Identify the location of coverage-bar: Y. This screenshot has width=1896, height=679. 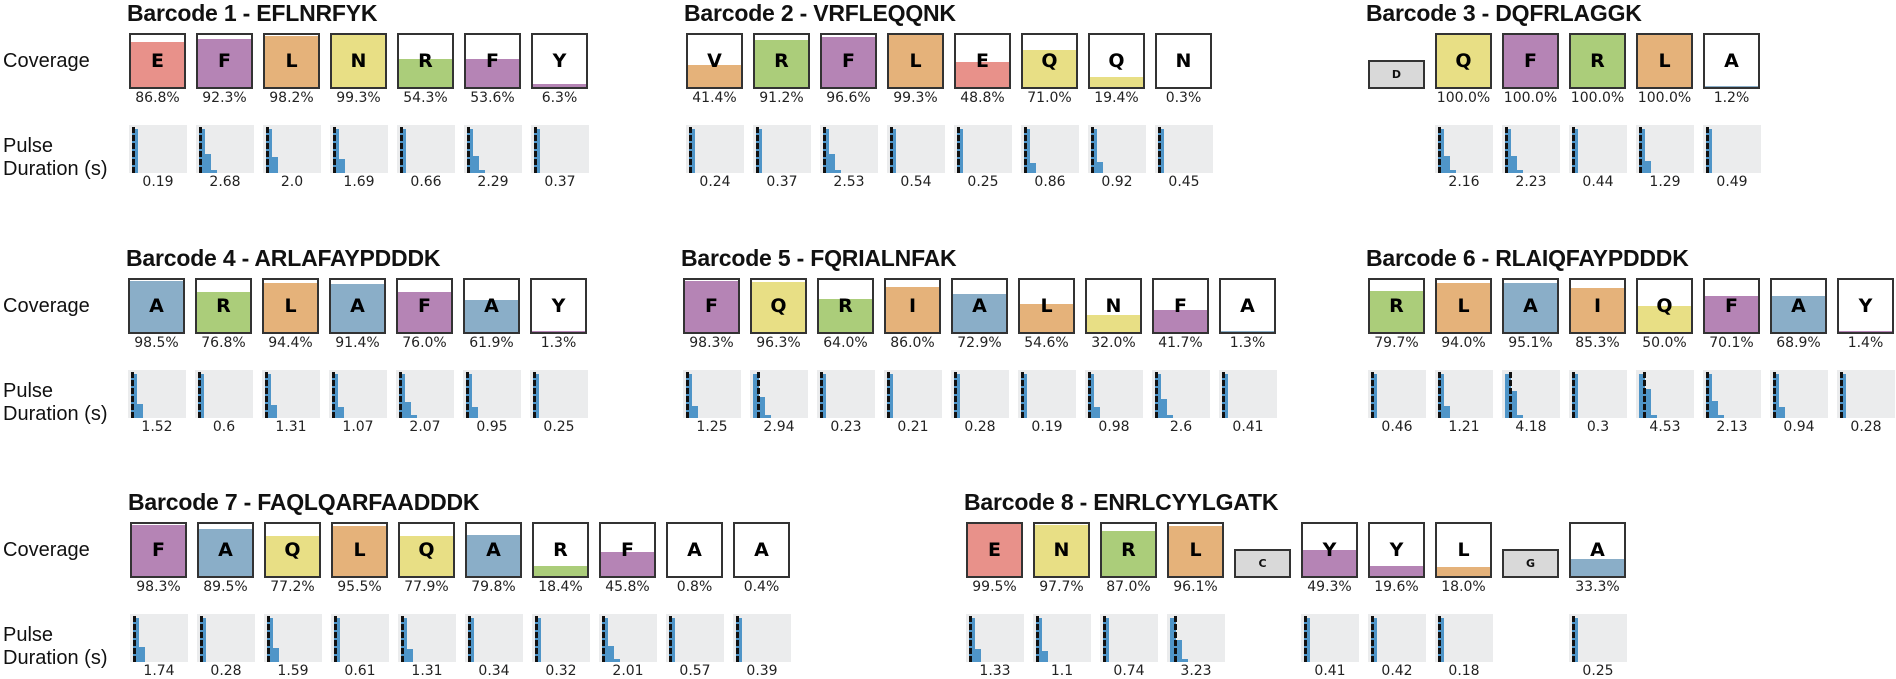
(558, 306).